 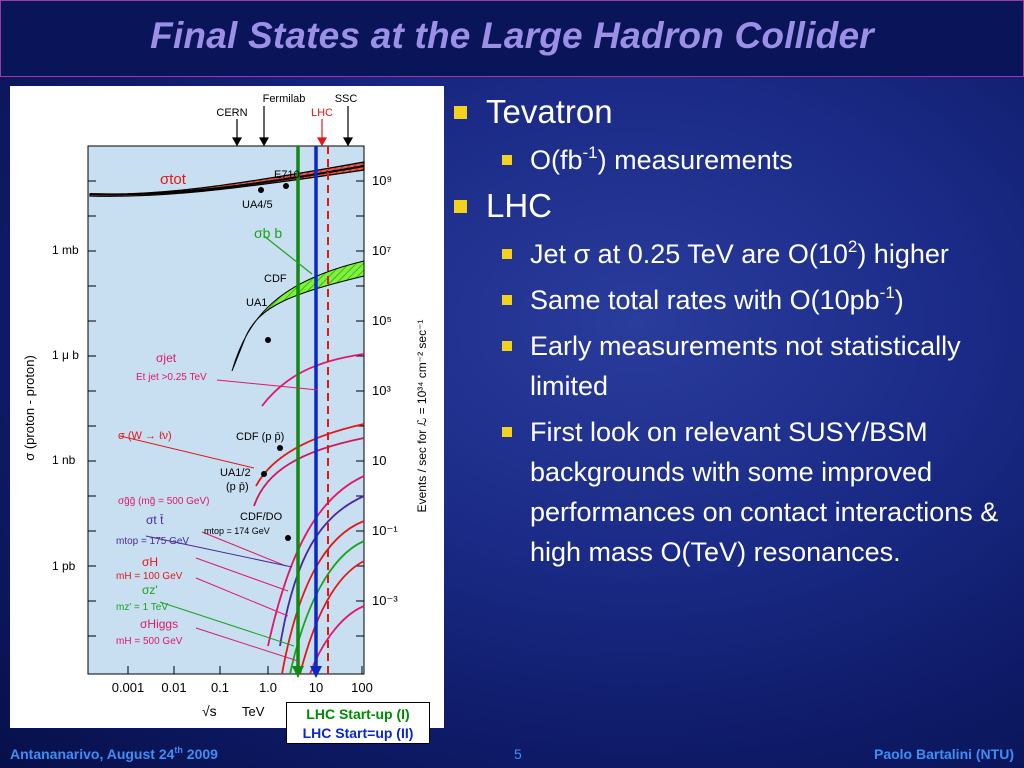 What do you see at coordinates (316, 672) in the screenshot?
I see `lhc-startup-2-arrowhead` at bounding box center [316, 672].